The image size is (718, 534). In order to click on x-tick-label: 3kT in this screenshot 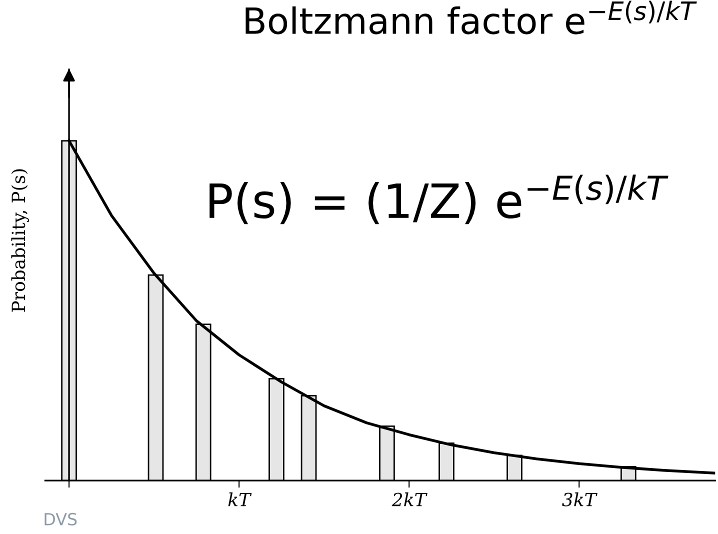, I will do `click(580, 499)`.